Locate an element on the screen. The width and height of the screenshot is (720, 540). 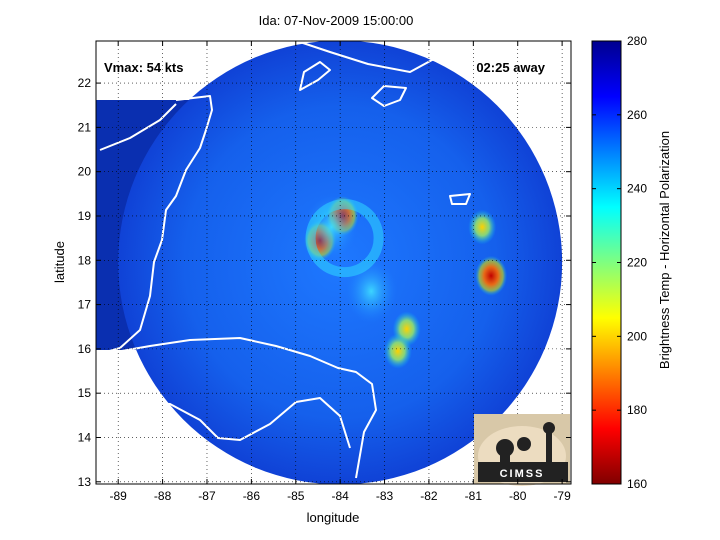
x-tick-label: -84 is located at coordinates (340, 496).